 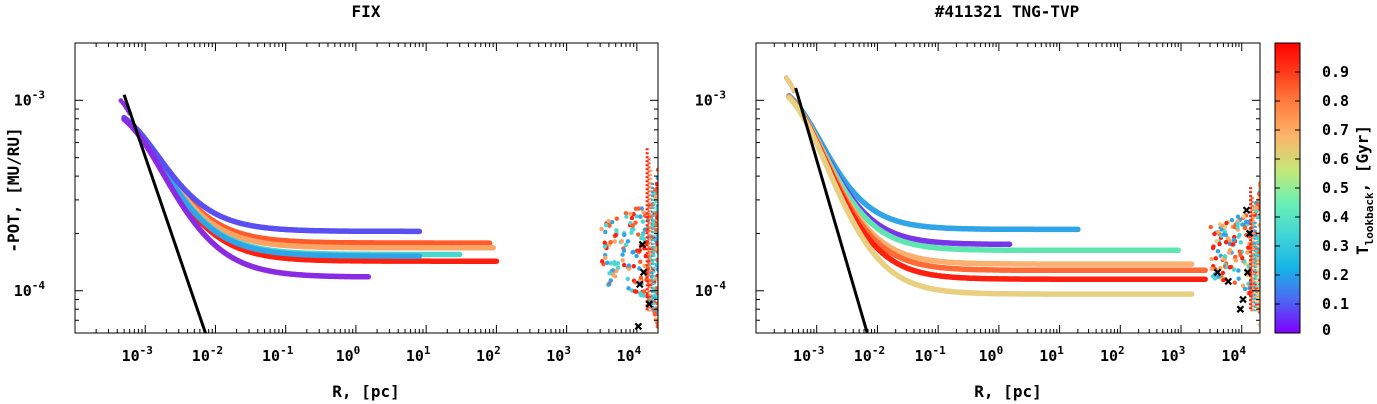 What do you see at coordinates (1335, 275) in the screenshot?
I see `colorbar-tick-label: 0.2` at bounding box center [1335, 275].